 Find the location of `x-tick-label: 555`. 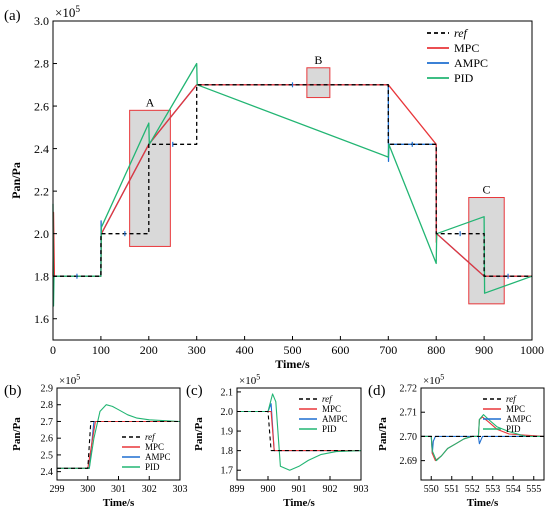

x-tick-label: 555 is located at coordinates (533, 489).